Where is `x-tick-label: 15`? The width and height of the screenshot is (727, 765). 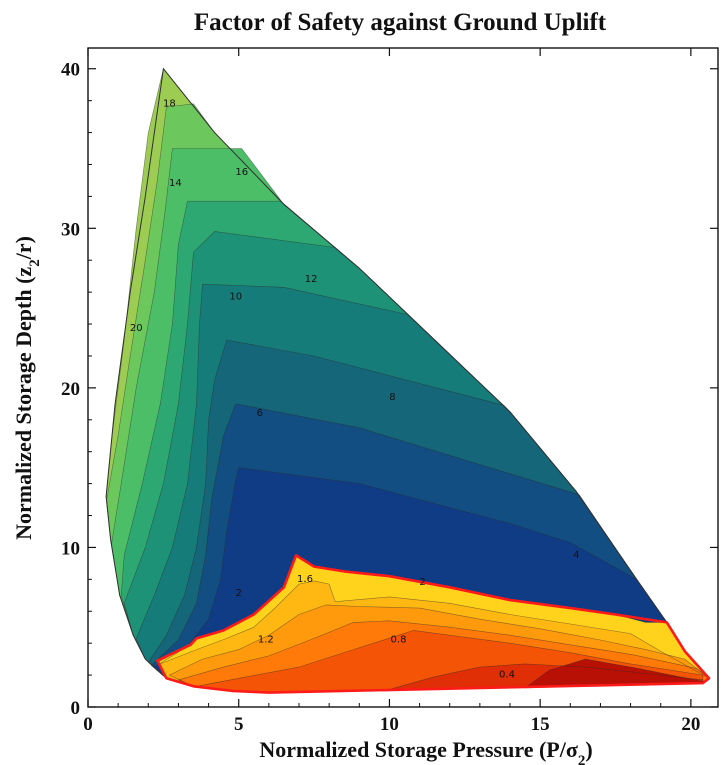
x-tick-label: 15 is located at coordinates (540, 724).